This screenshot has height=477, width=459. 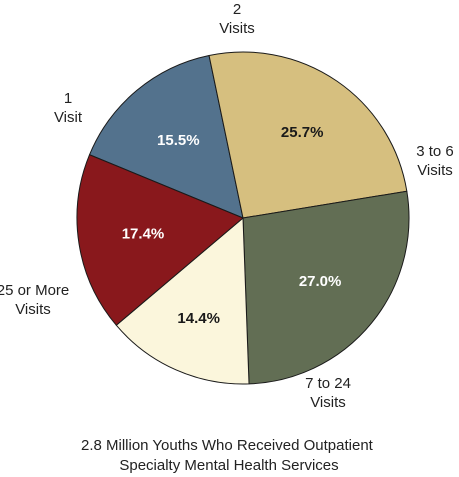 What do you see at coordinates (228, 465) in the screenshot?
I see `caption-line-2: Specialty Mental Health Services` at bounding box center [228, 465].